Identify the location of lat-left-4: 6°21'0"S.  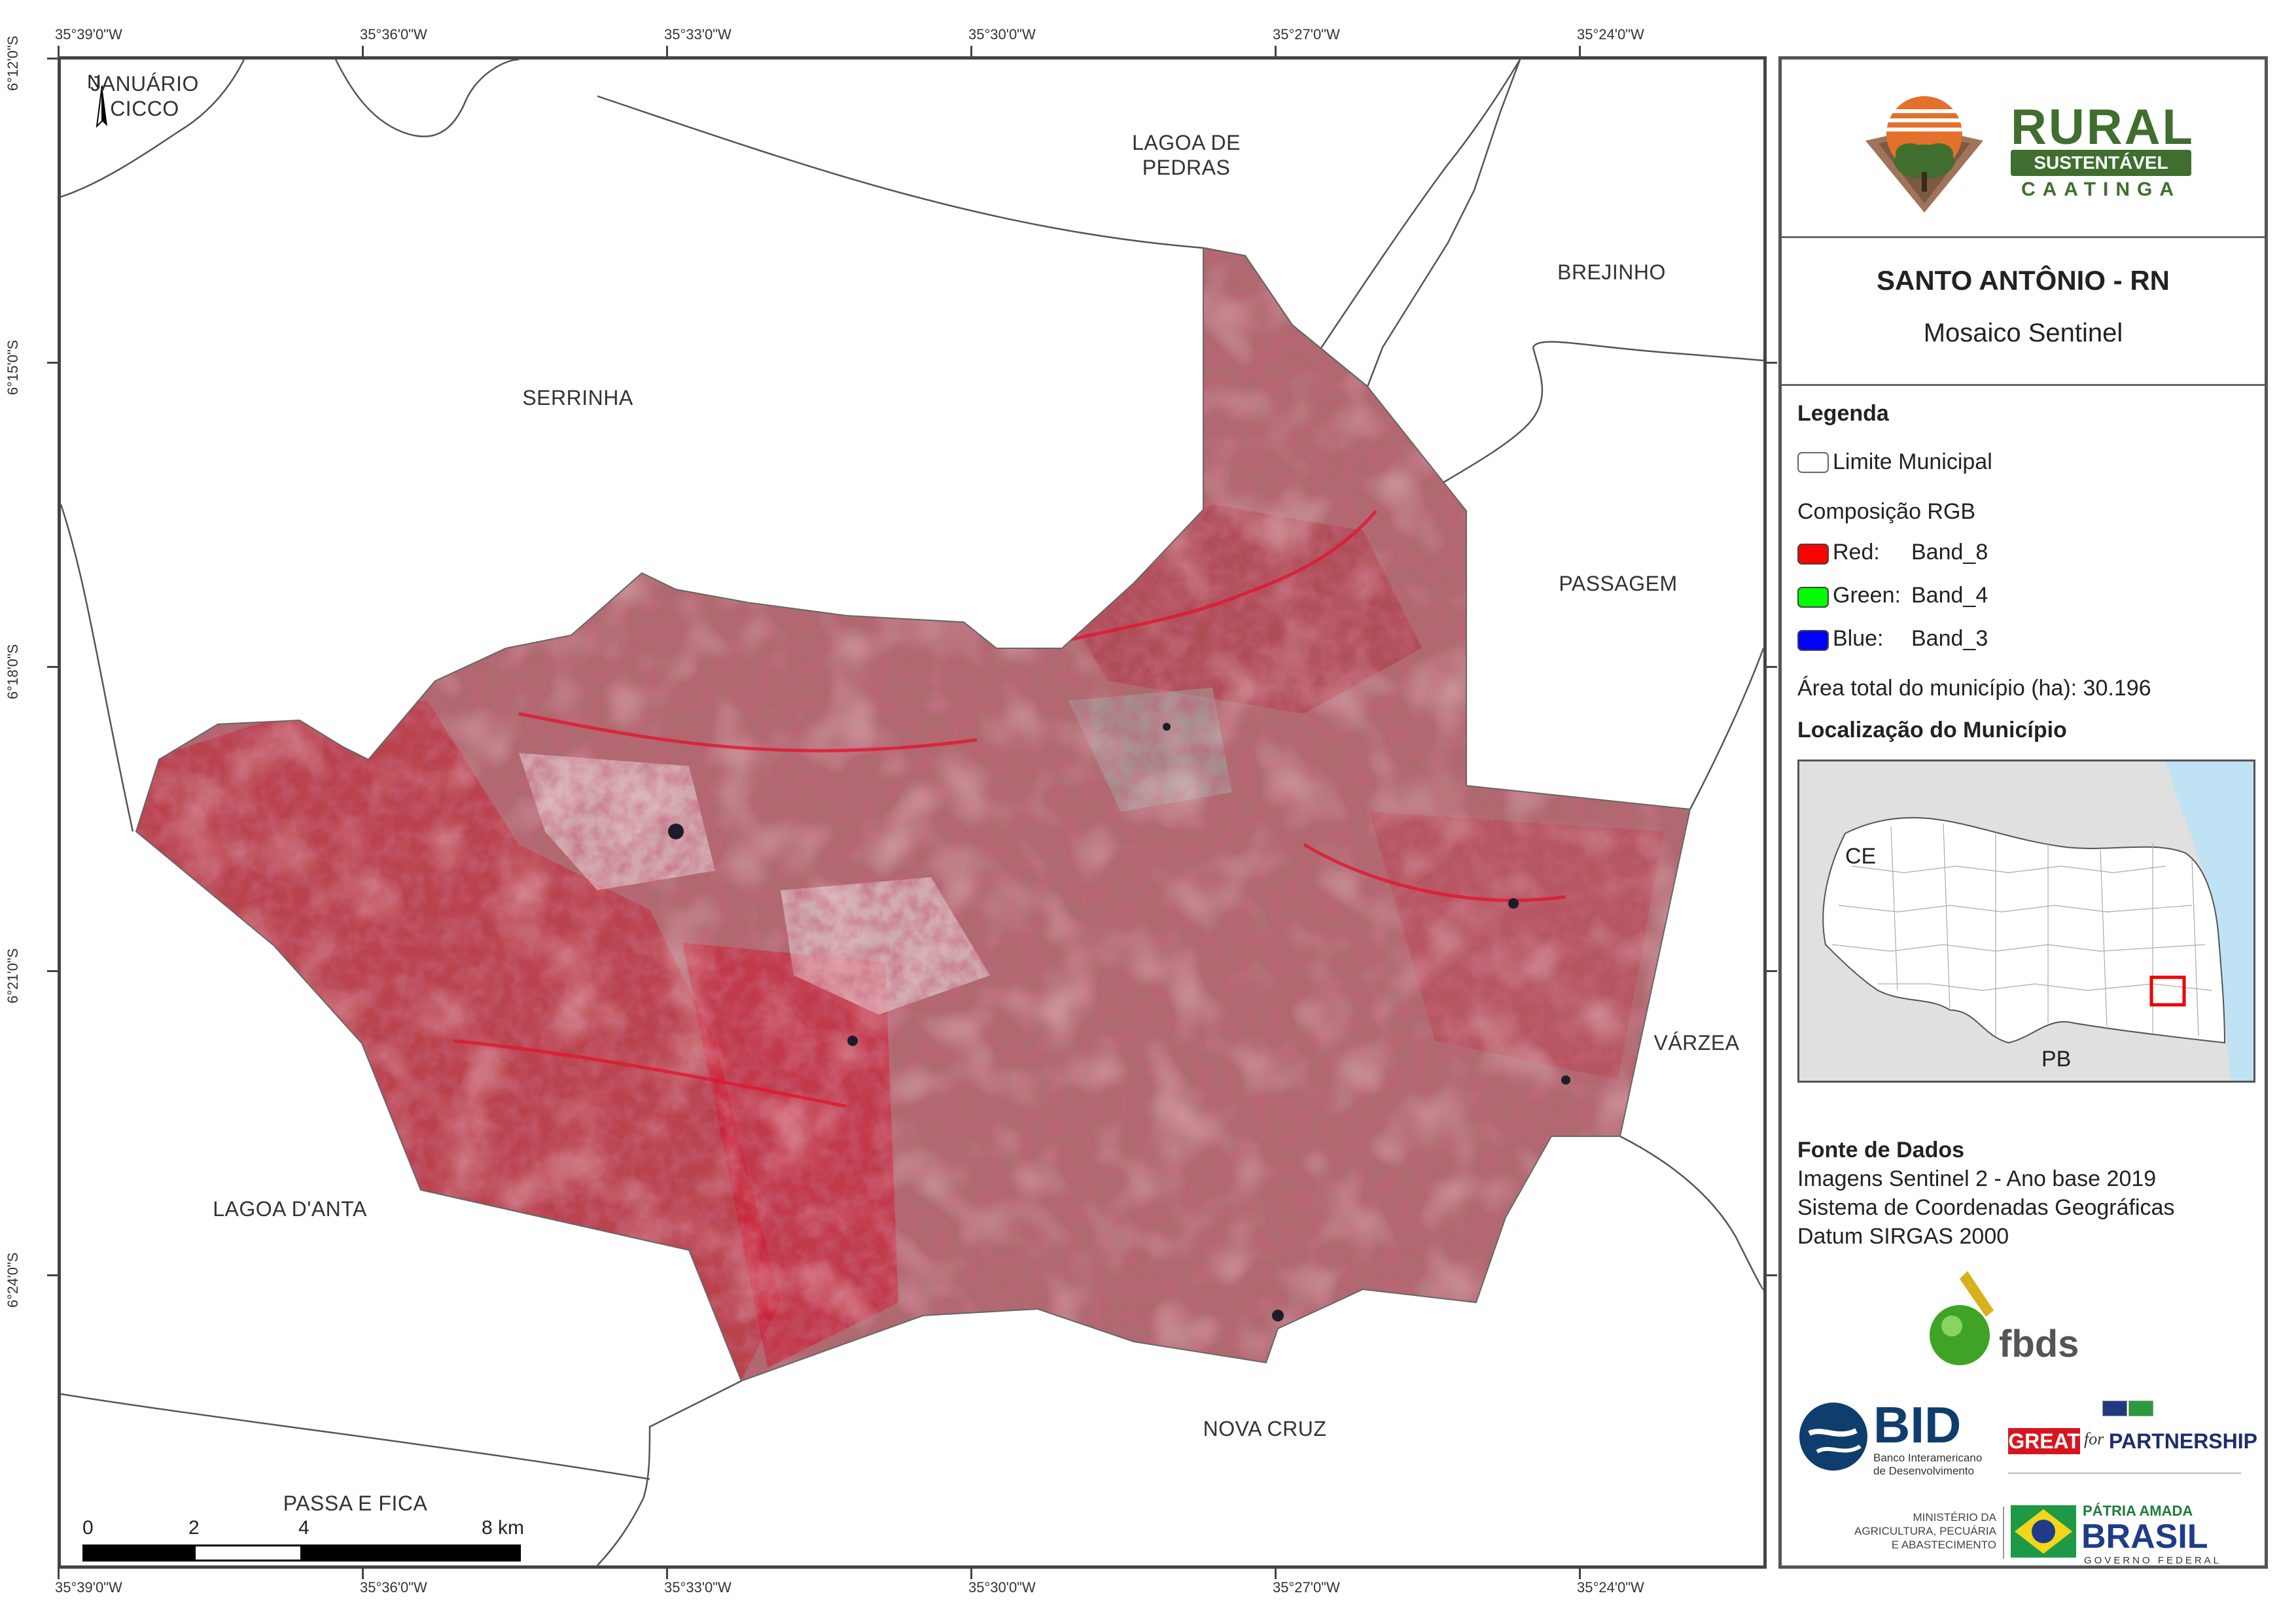
(13, 975).